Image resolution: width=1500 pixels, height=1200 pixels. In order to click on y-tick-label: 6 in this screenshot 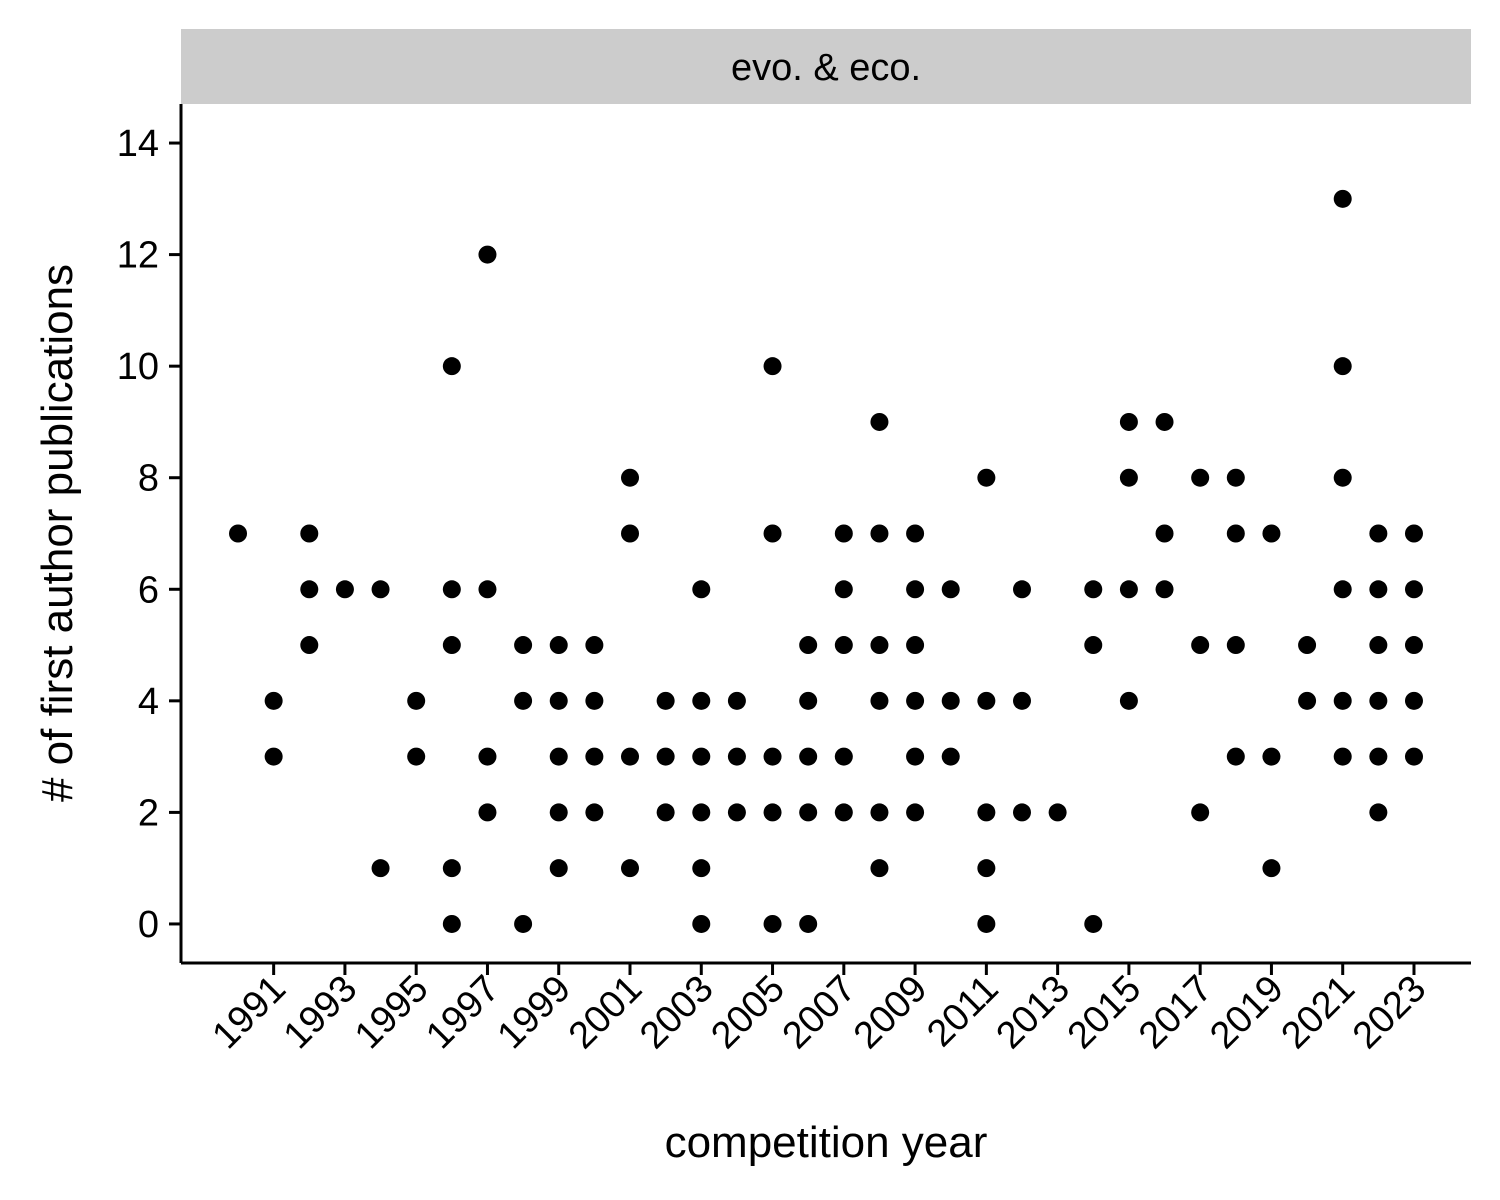, I will do `click(148, 590)`.